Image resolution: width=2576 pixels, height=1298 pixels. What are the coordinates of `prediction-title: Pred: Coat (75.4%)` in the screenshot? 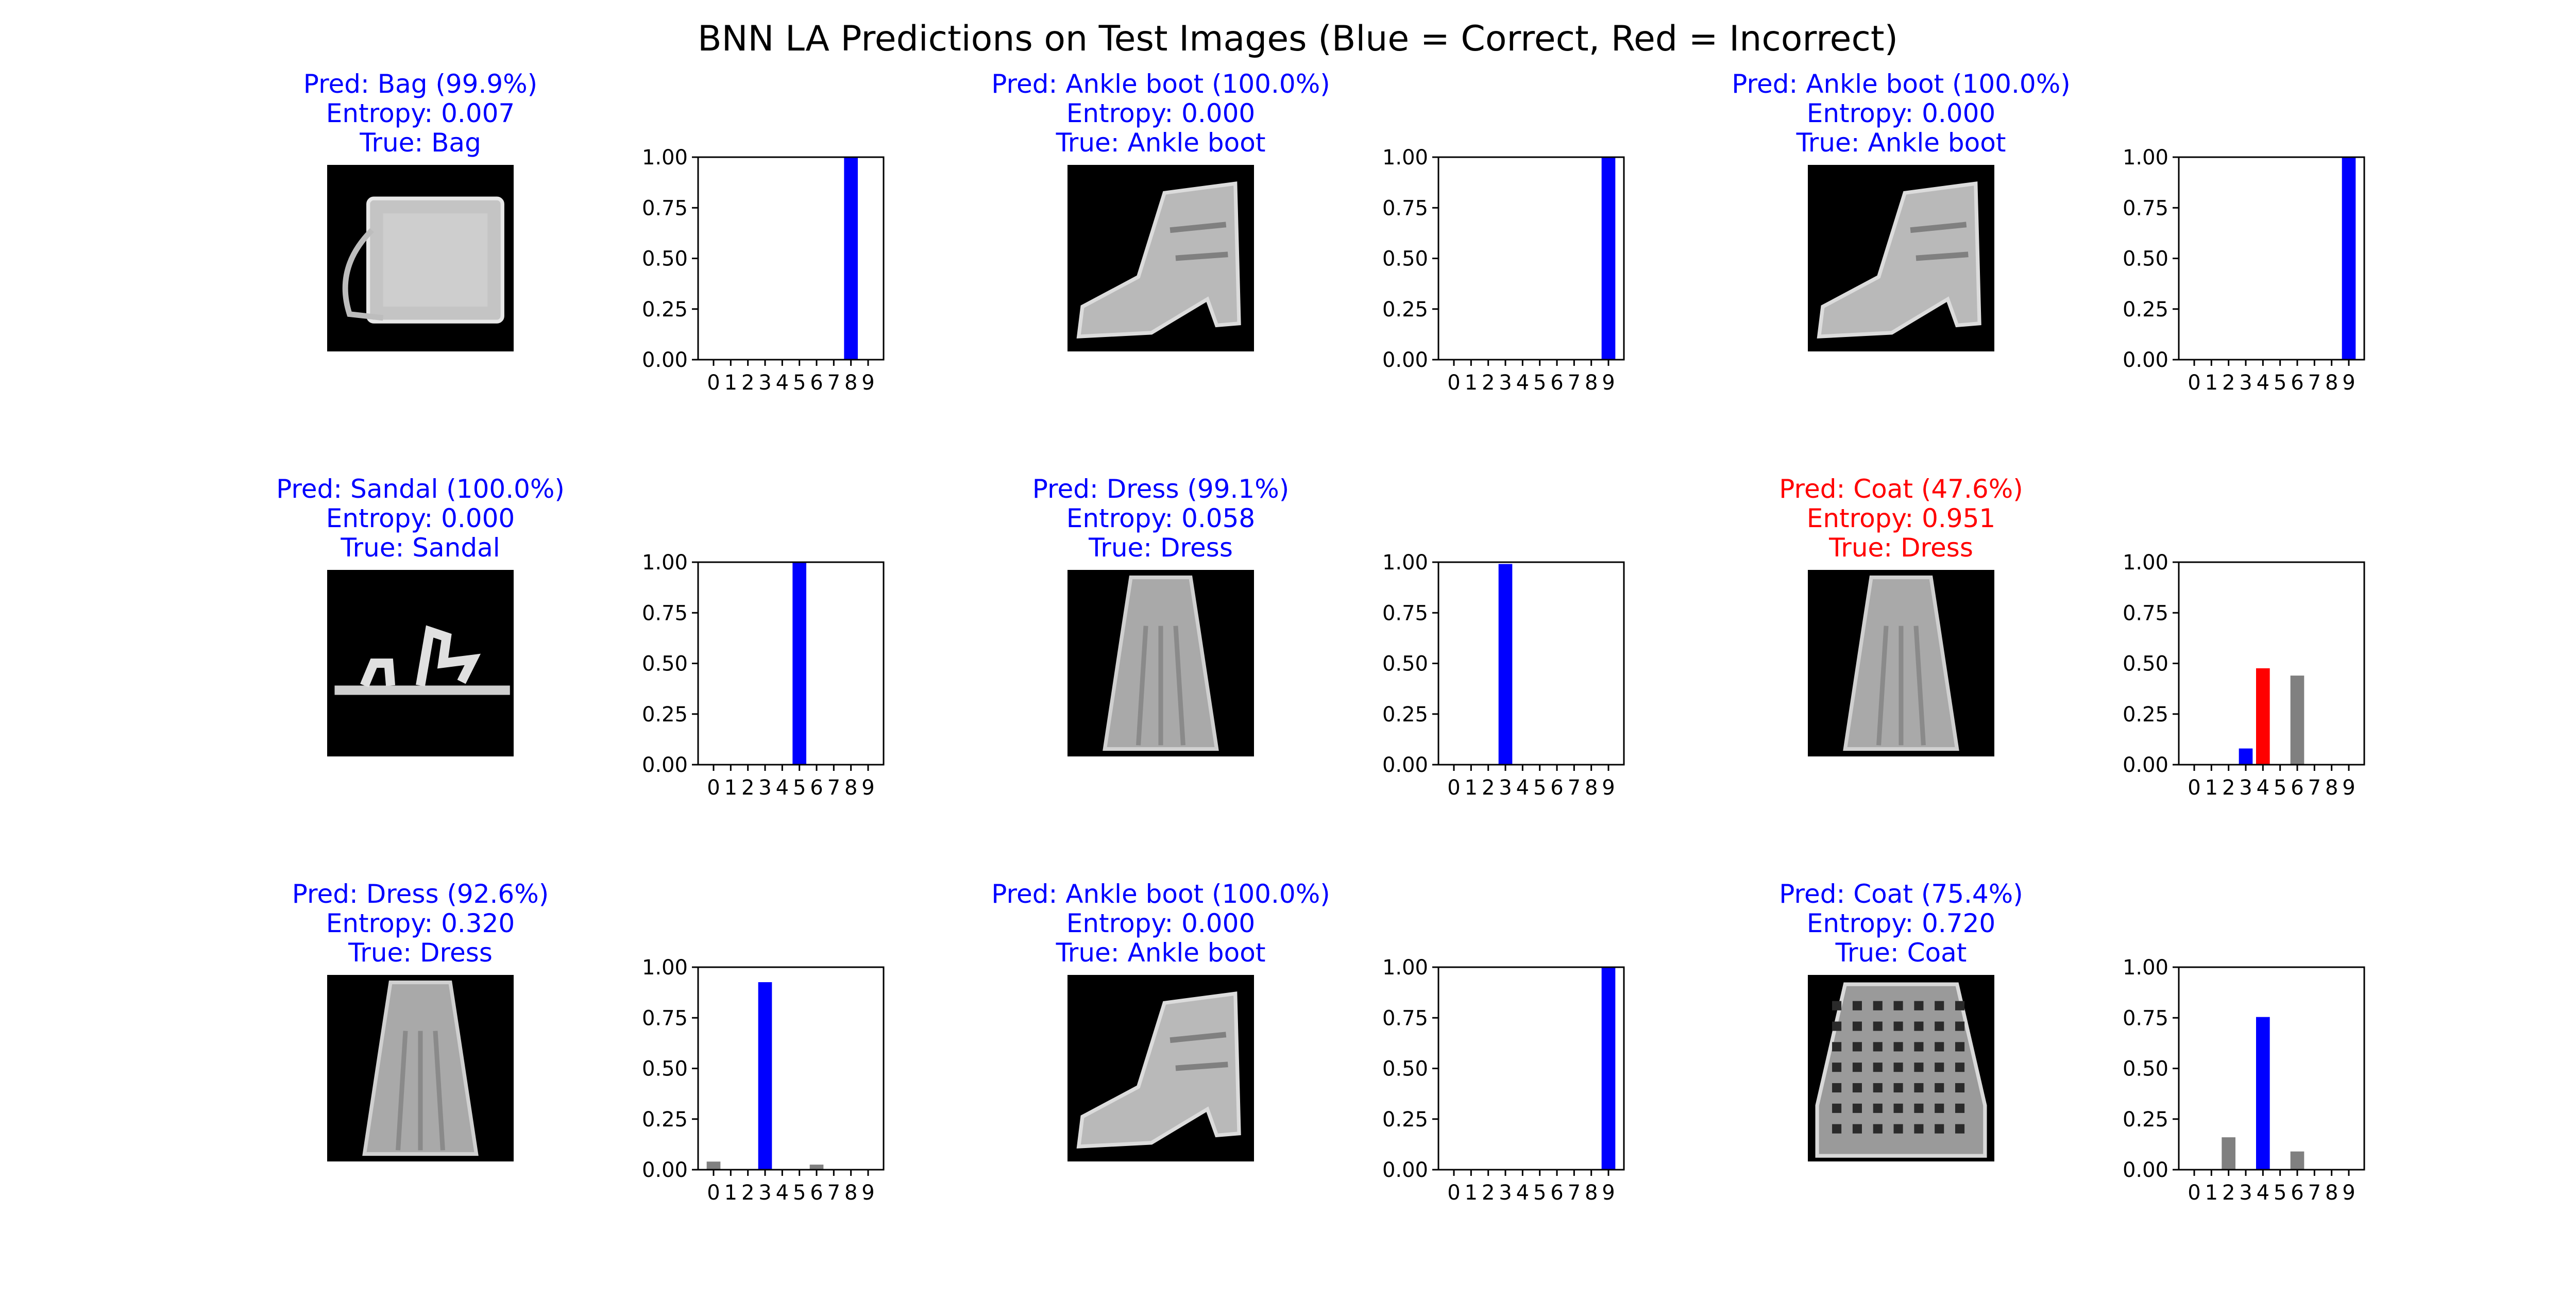 It's located at (1901, 894).